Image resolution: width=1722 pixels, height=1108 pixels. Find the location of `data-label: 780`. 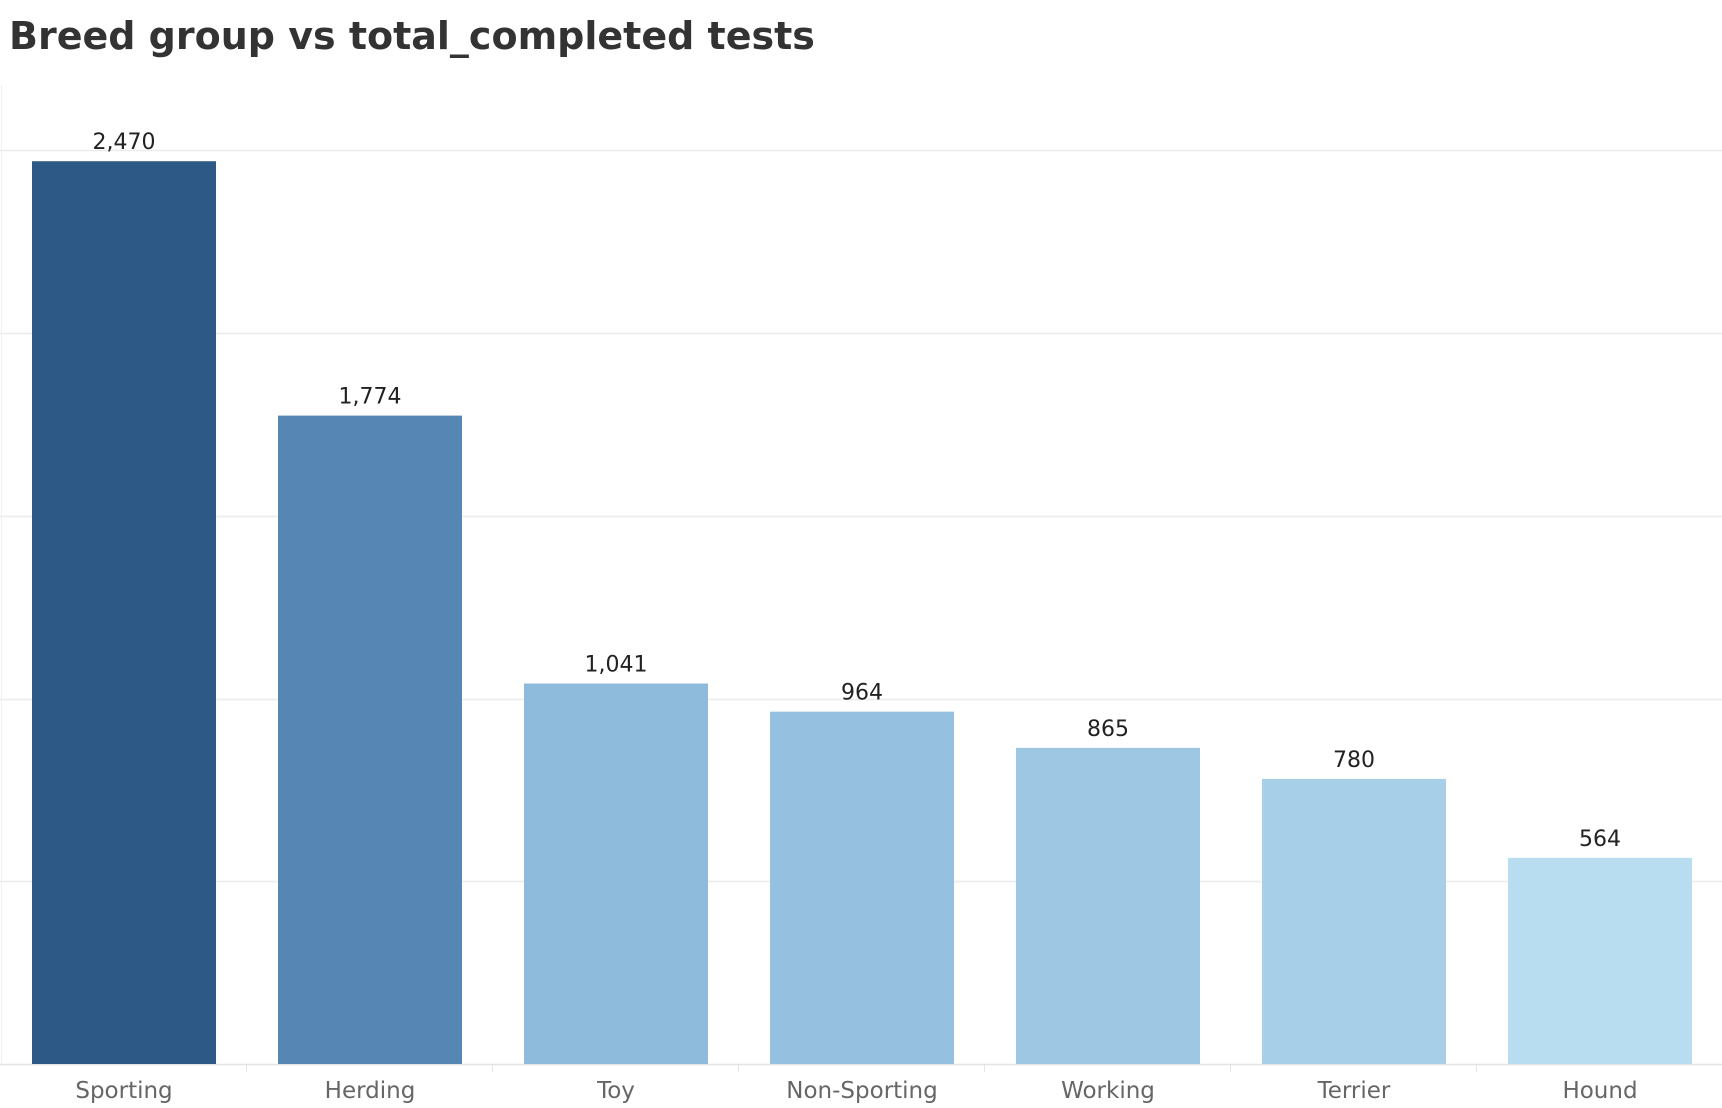

data-label: 780 is located at coordinates (1354, 760).